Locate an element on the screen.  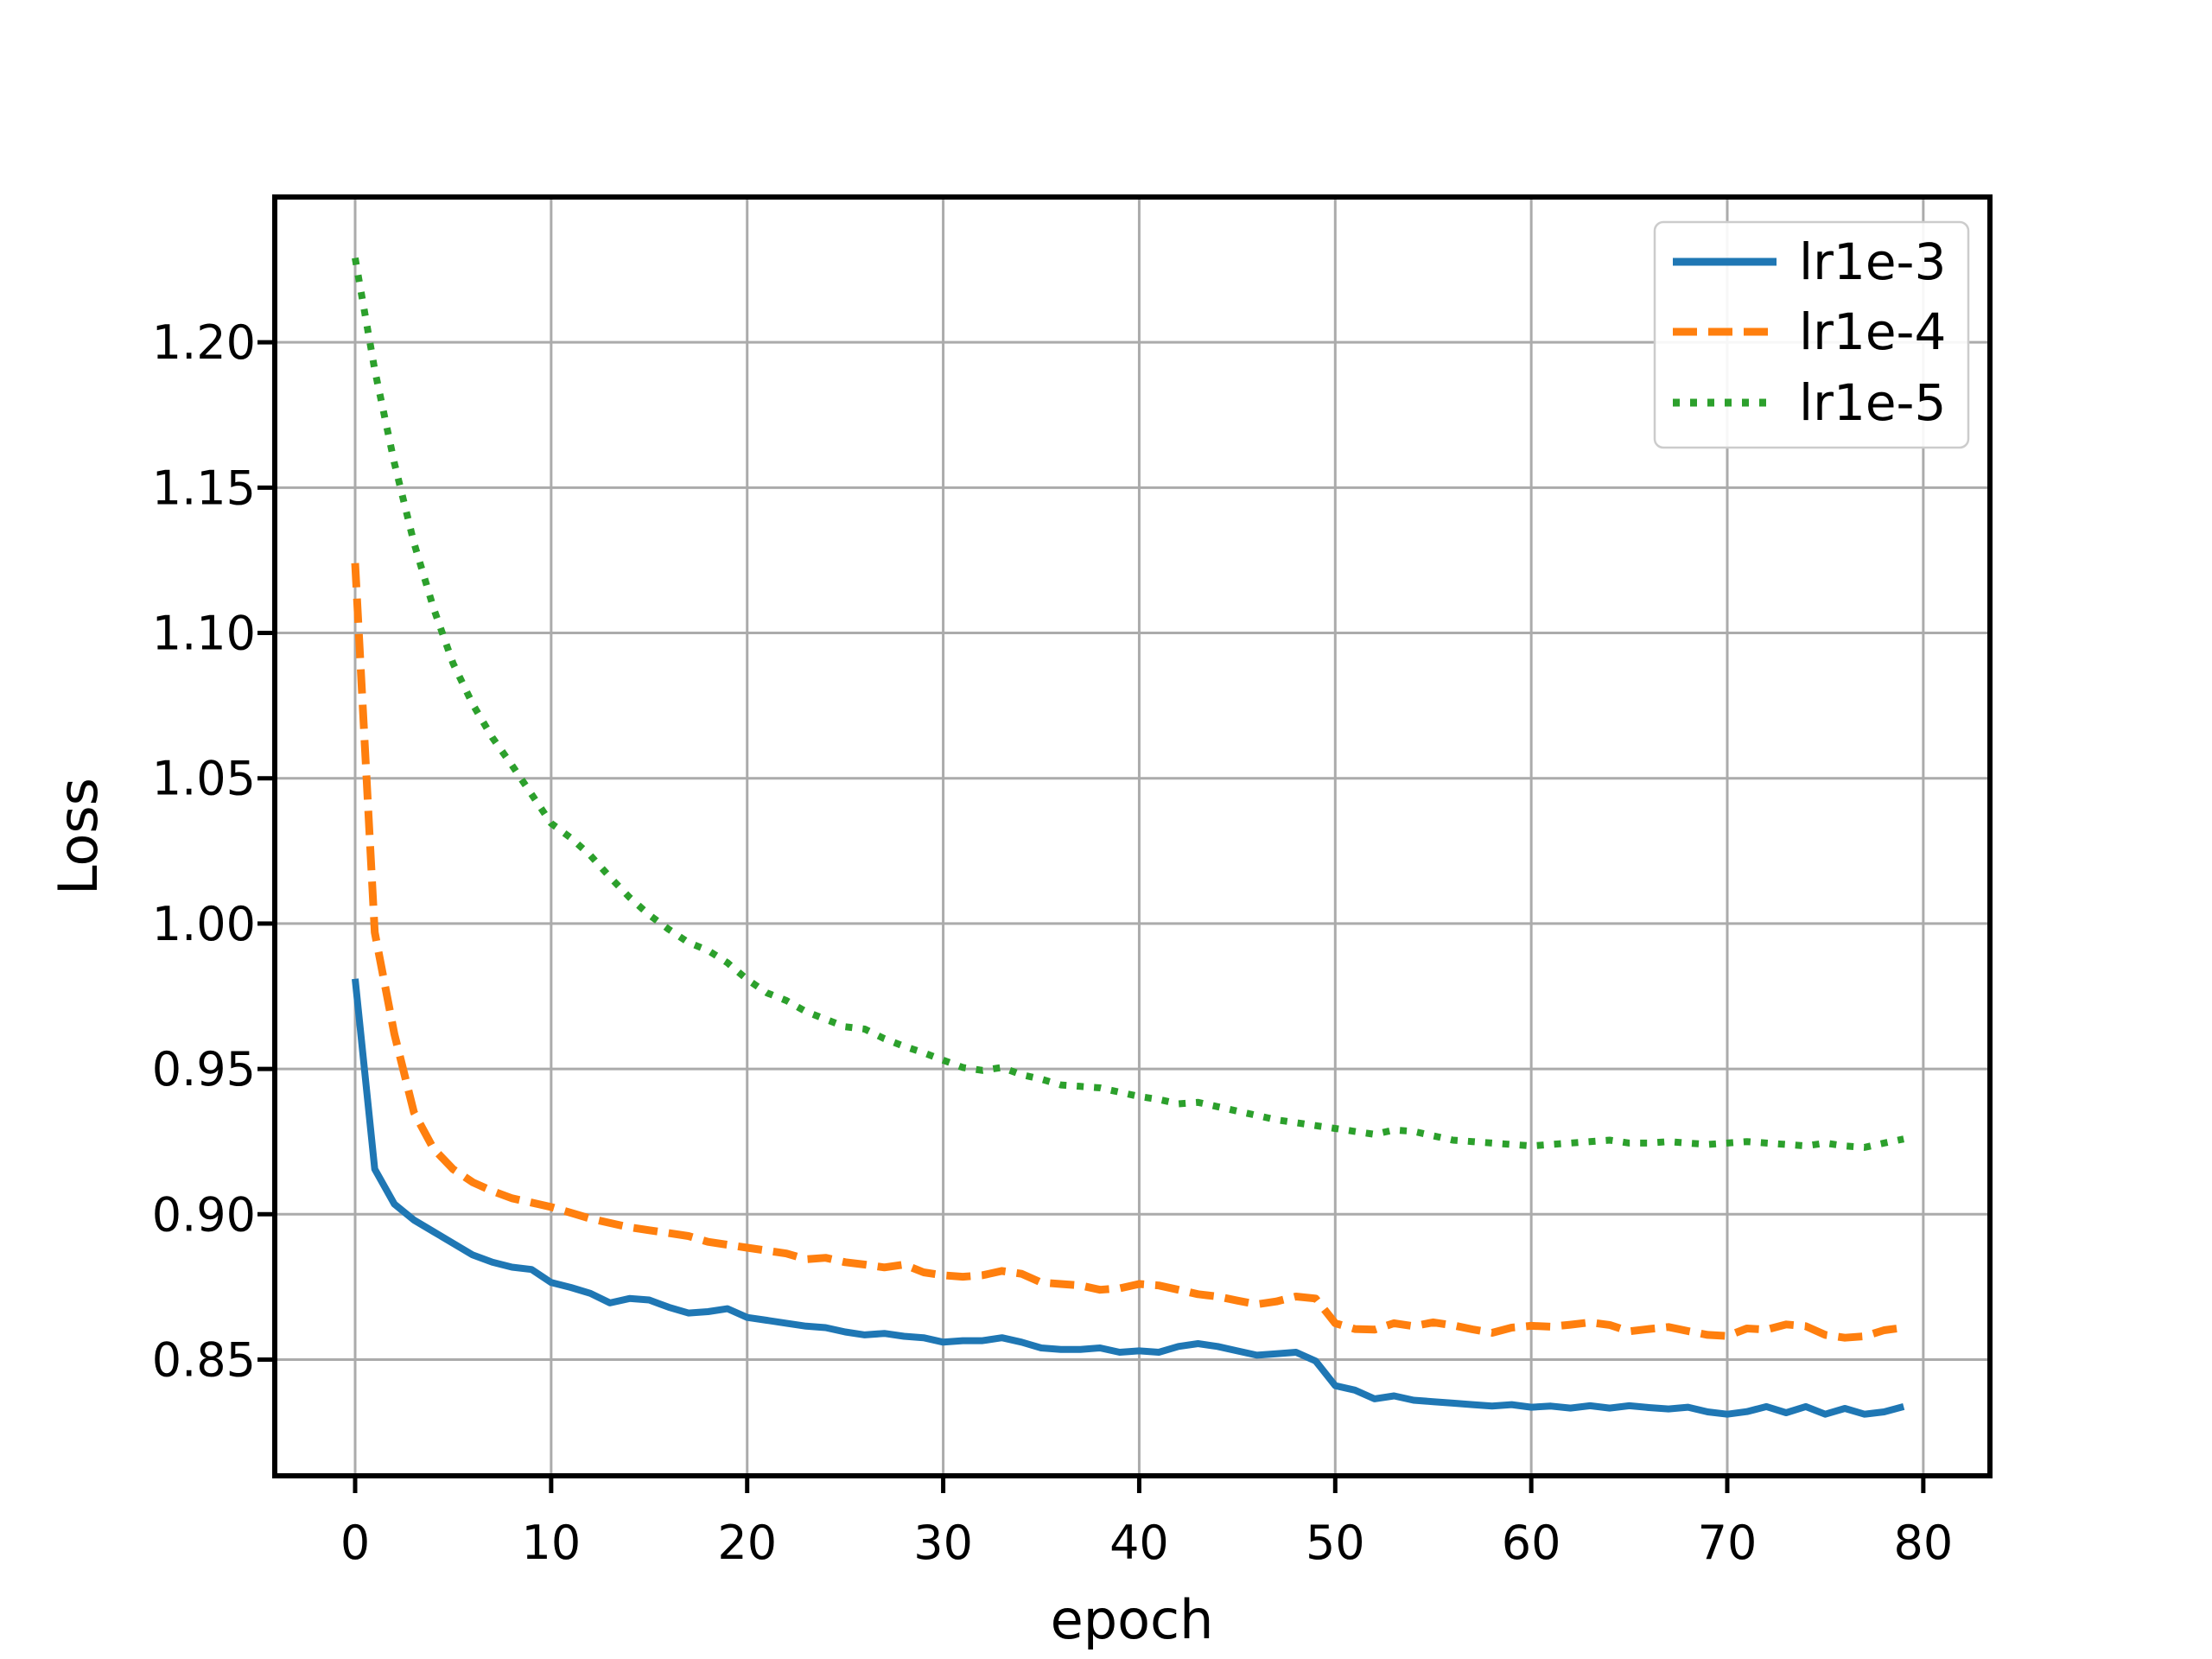
y-axis-label: Loss is located at coordinates (78, 836).